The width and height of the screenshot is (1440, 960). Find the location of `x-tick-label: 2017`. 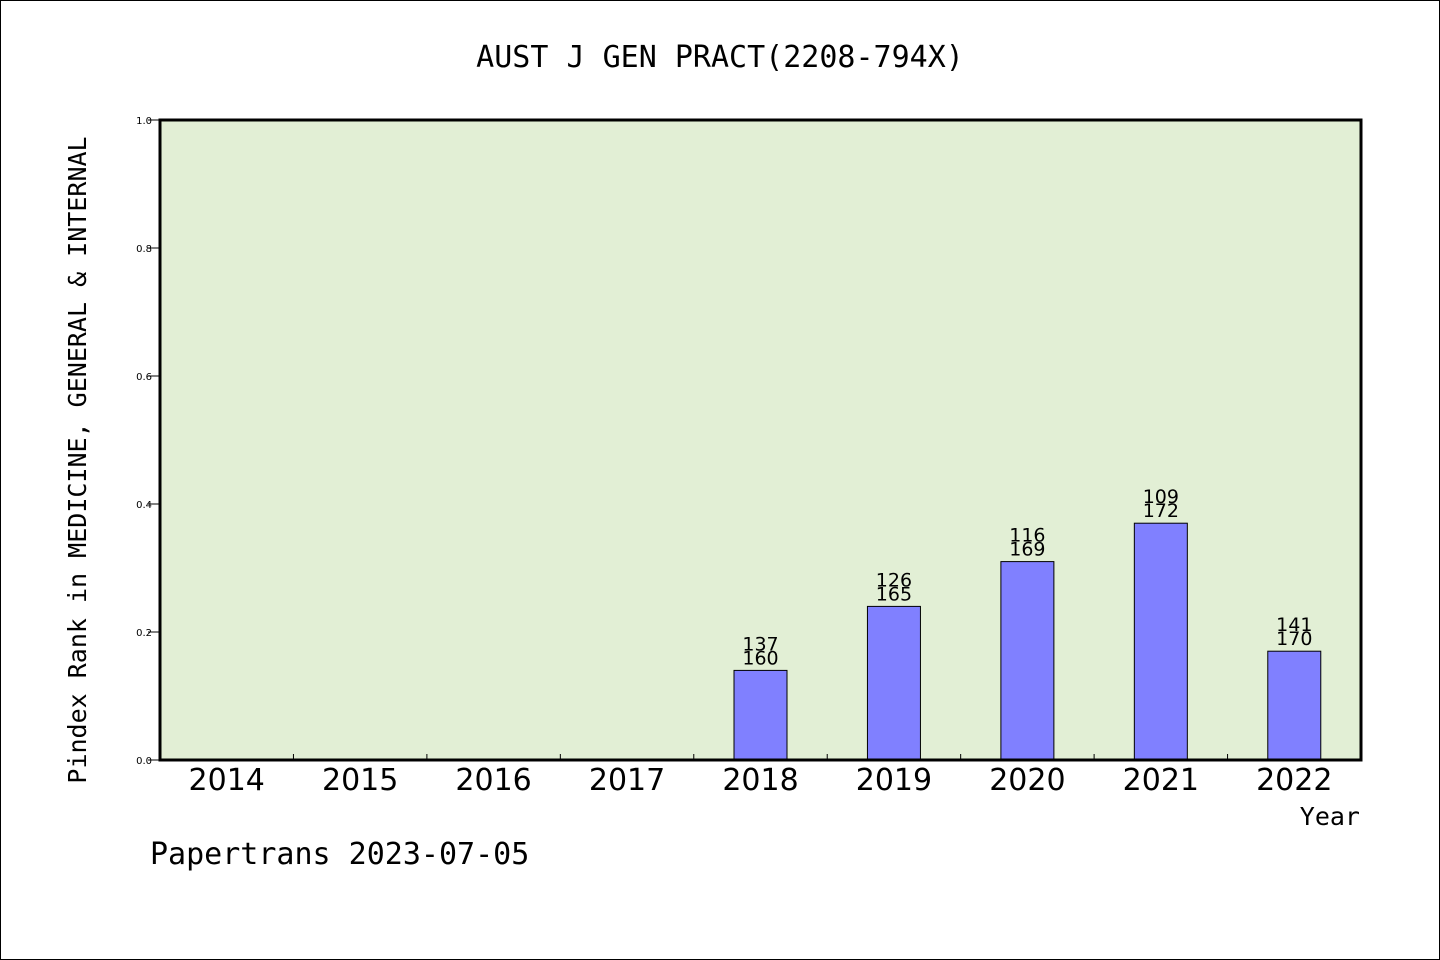

x-tick-label: 2017 is located at coordinates (627, 780).